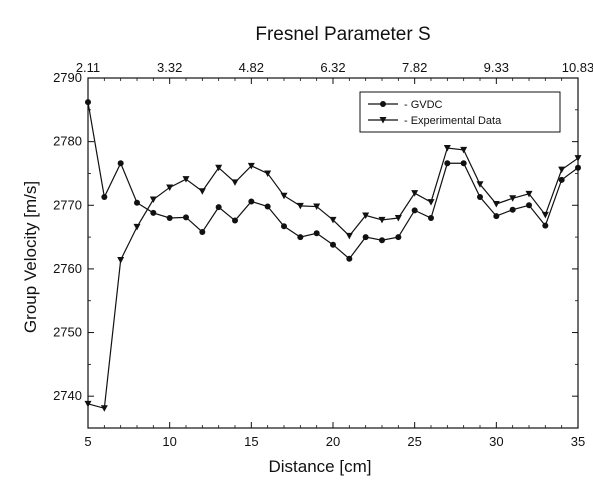 This screenshot has width=593, height=483. Describe the element at coordinates (332, 67) in the screenshot. I see `top-tick-label: 6.32` at that location.